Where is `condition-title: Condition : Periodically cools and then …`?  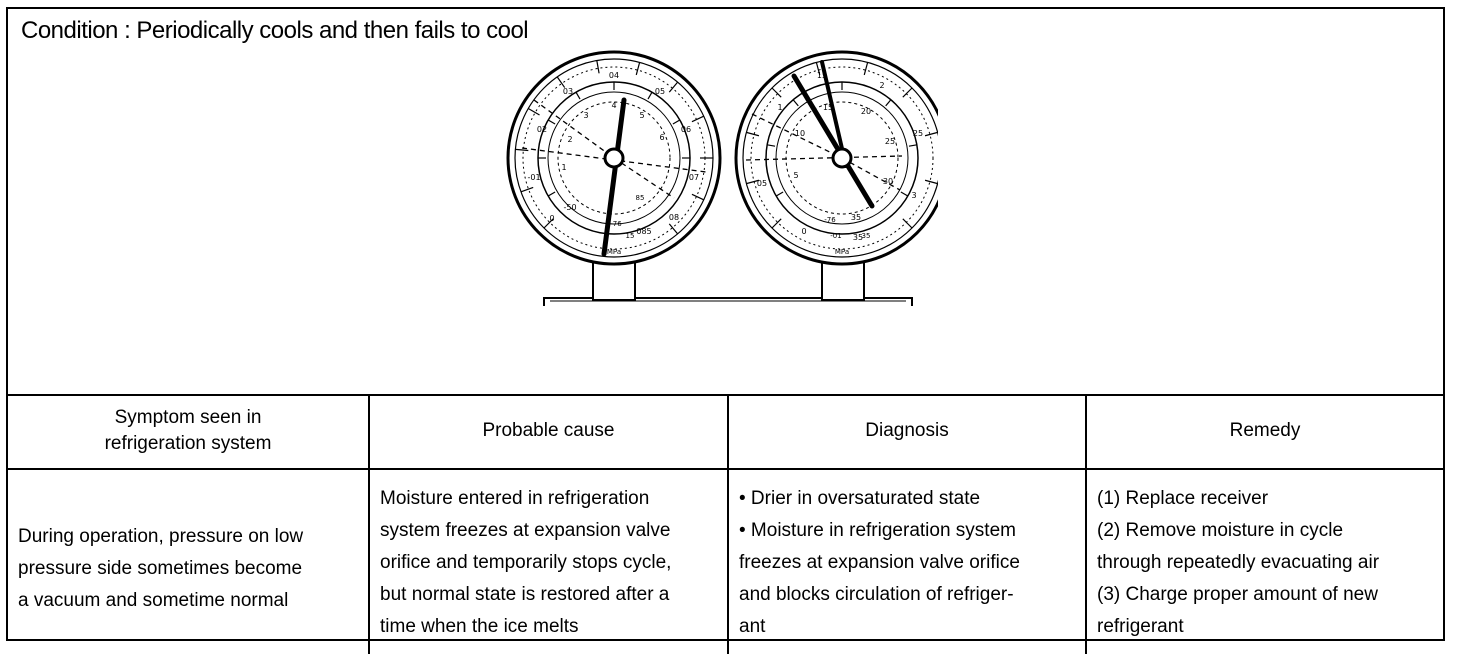 condition-title: Condition : Periodically cools and then … is located at coordinates (275, 30).